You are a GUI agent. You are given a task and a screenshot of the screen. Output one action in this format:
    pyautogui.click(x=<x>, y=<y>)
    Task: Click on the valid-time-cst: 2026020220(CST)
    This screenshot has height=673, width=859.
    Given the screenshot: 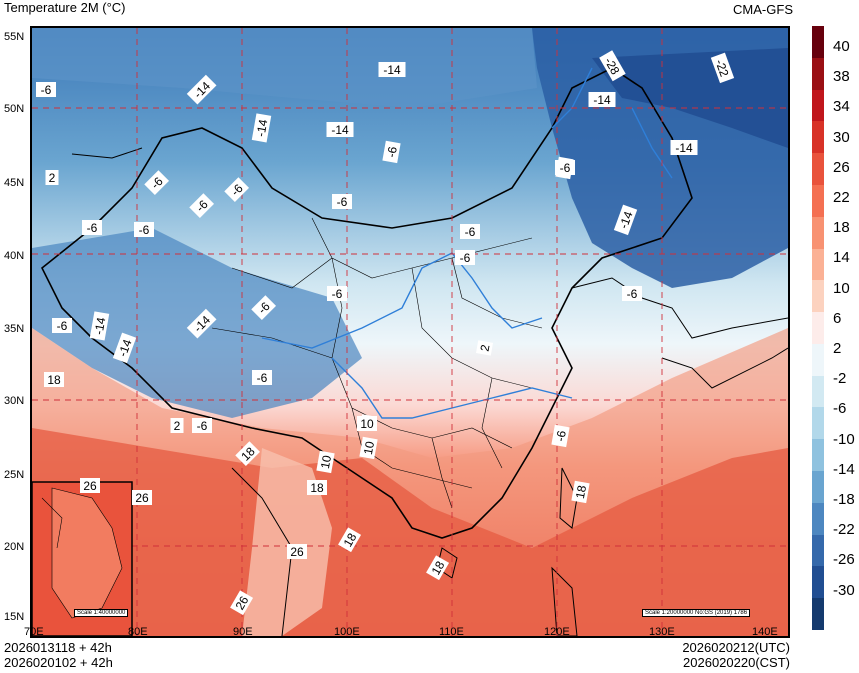 What is the action you would take?
    pyautogui.click(x=736, y=662)
    